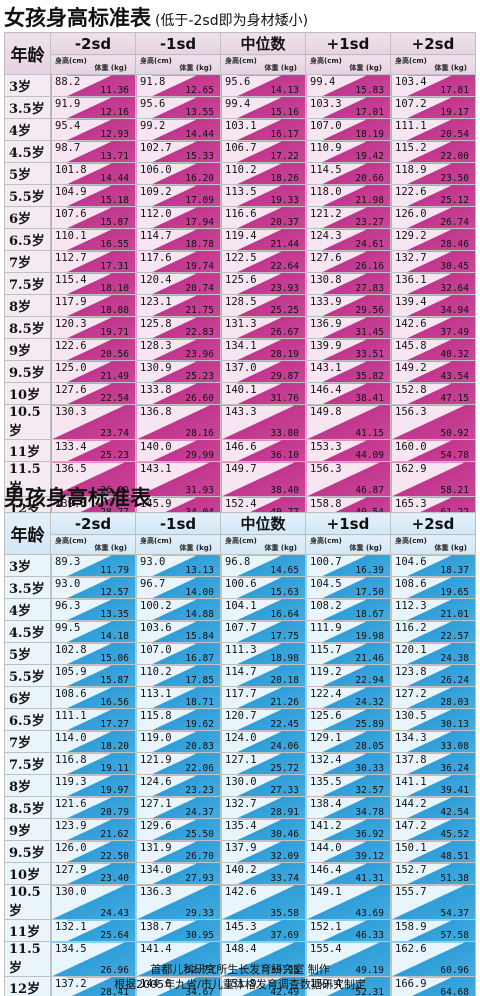 This screenshot has width=480, height=996. Describe the element at coordinates (454, 768) in the screenshot. I see `boys-weight-value: 36.24` at that location.